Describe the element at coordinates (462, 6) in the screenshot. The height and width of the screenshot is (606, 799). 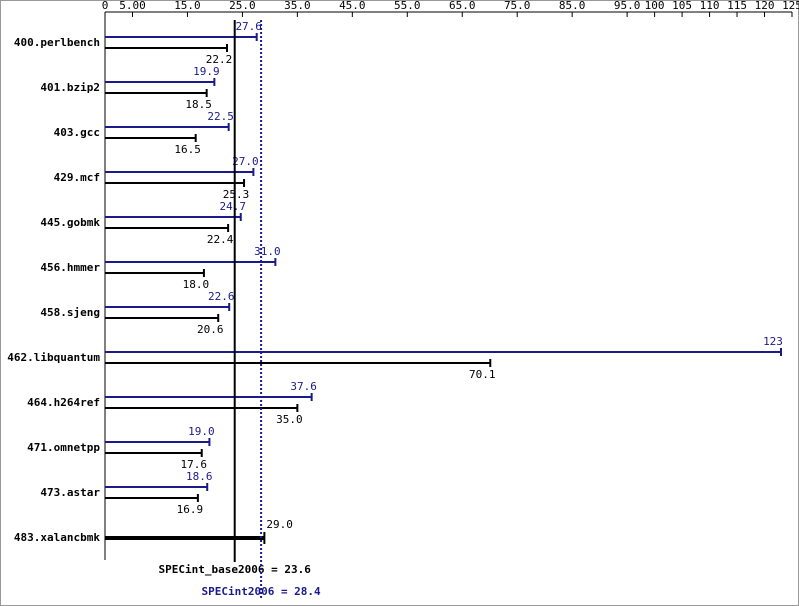
I see `x-tick-label: 65.0` at that location.